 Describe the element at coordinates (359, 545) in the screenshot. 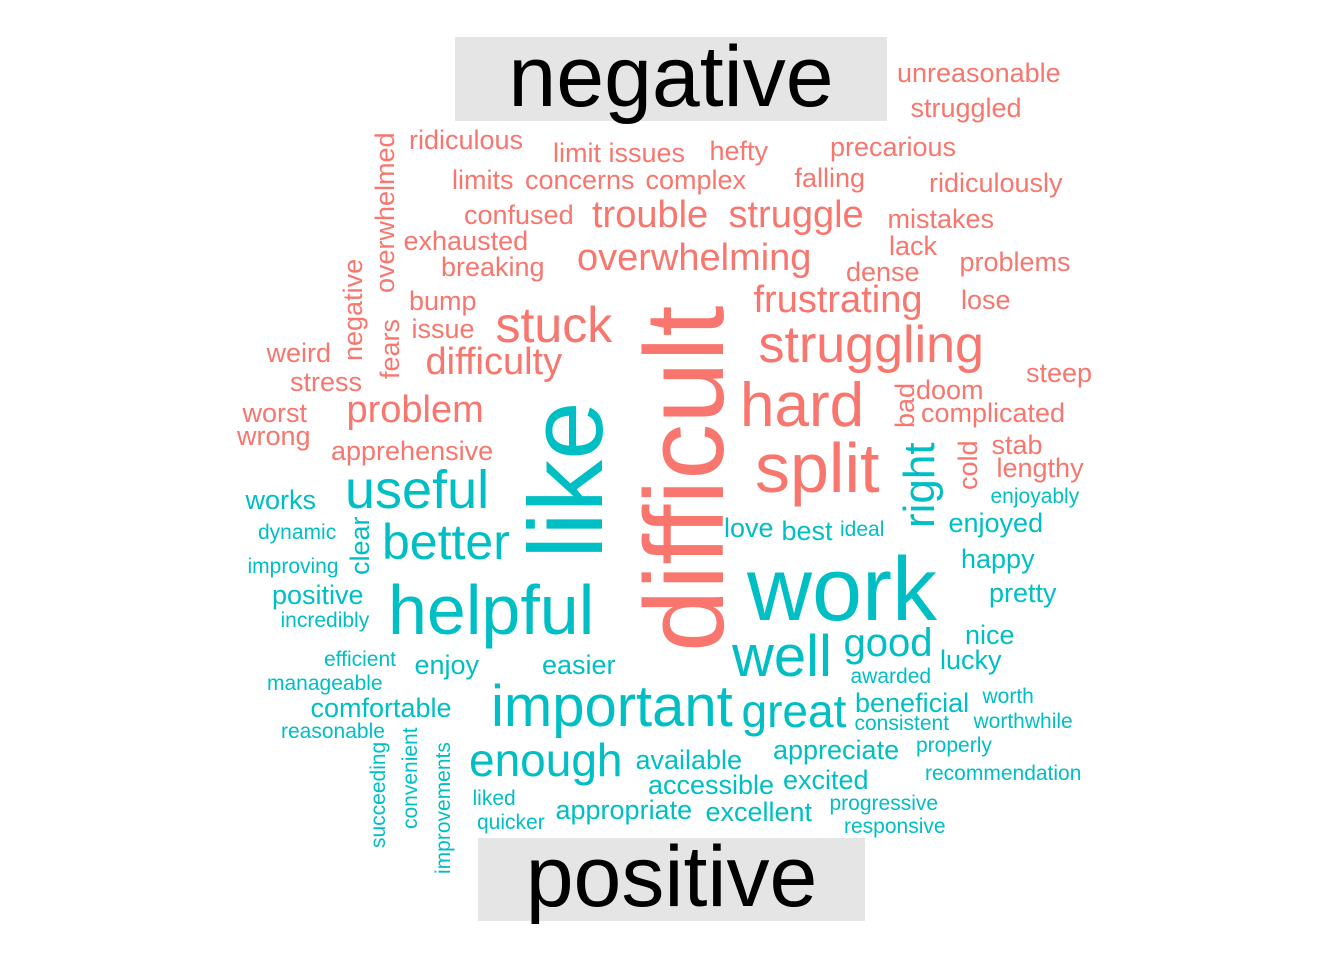

I see `word-positive: clear` at that location.